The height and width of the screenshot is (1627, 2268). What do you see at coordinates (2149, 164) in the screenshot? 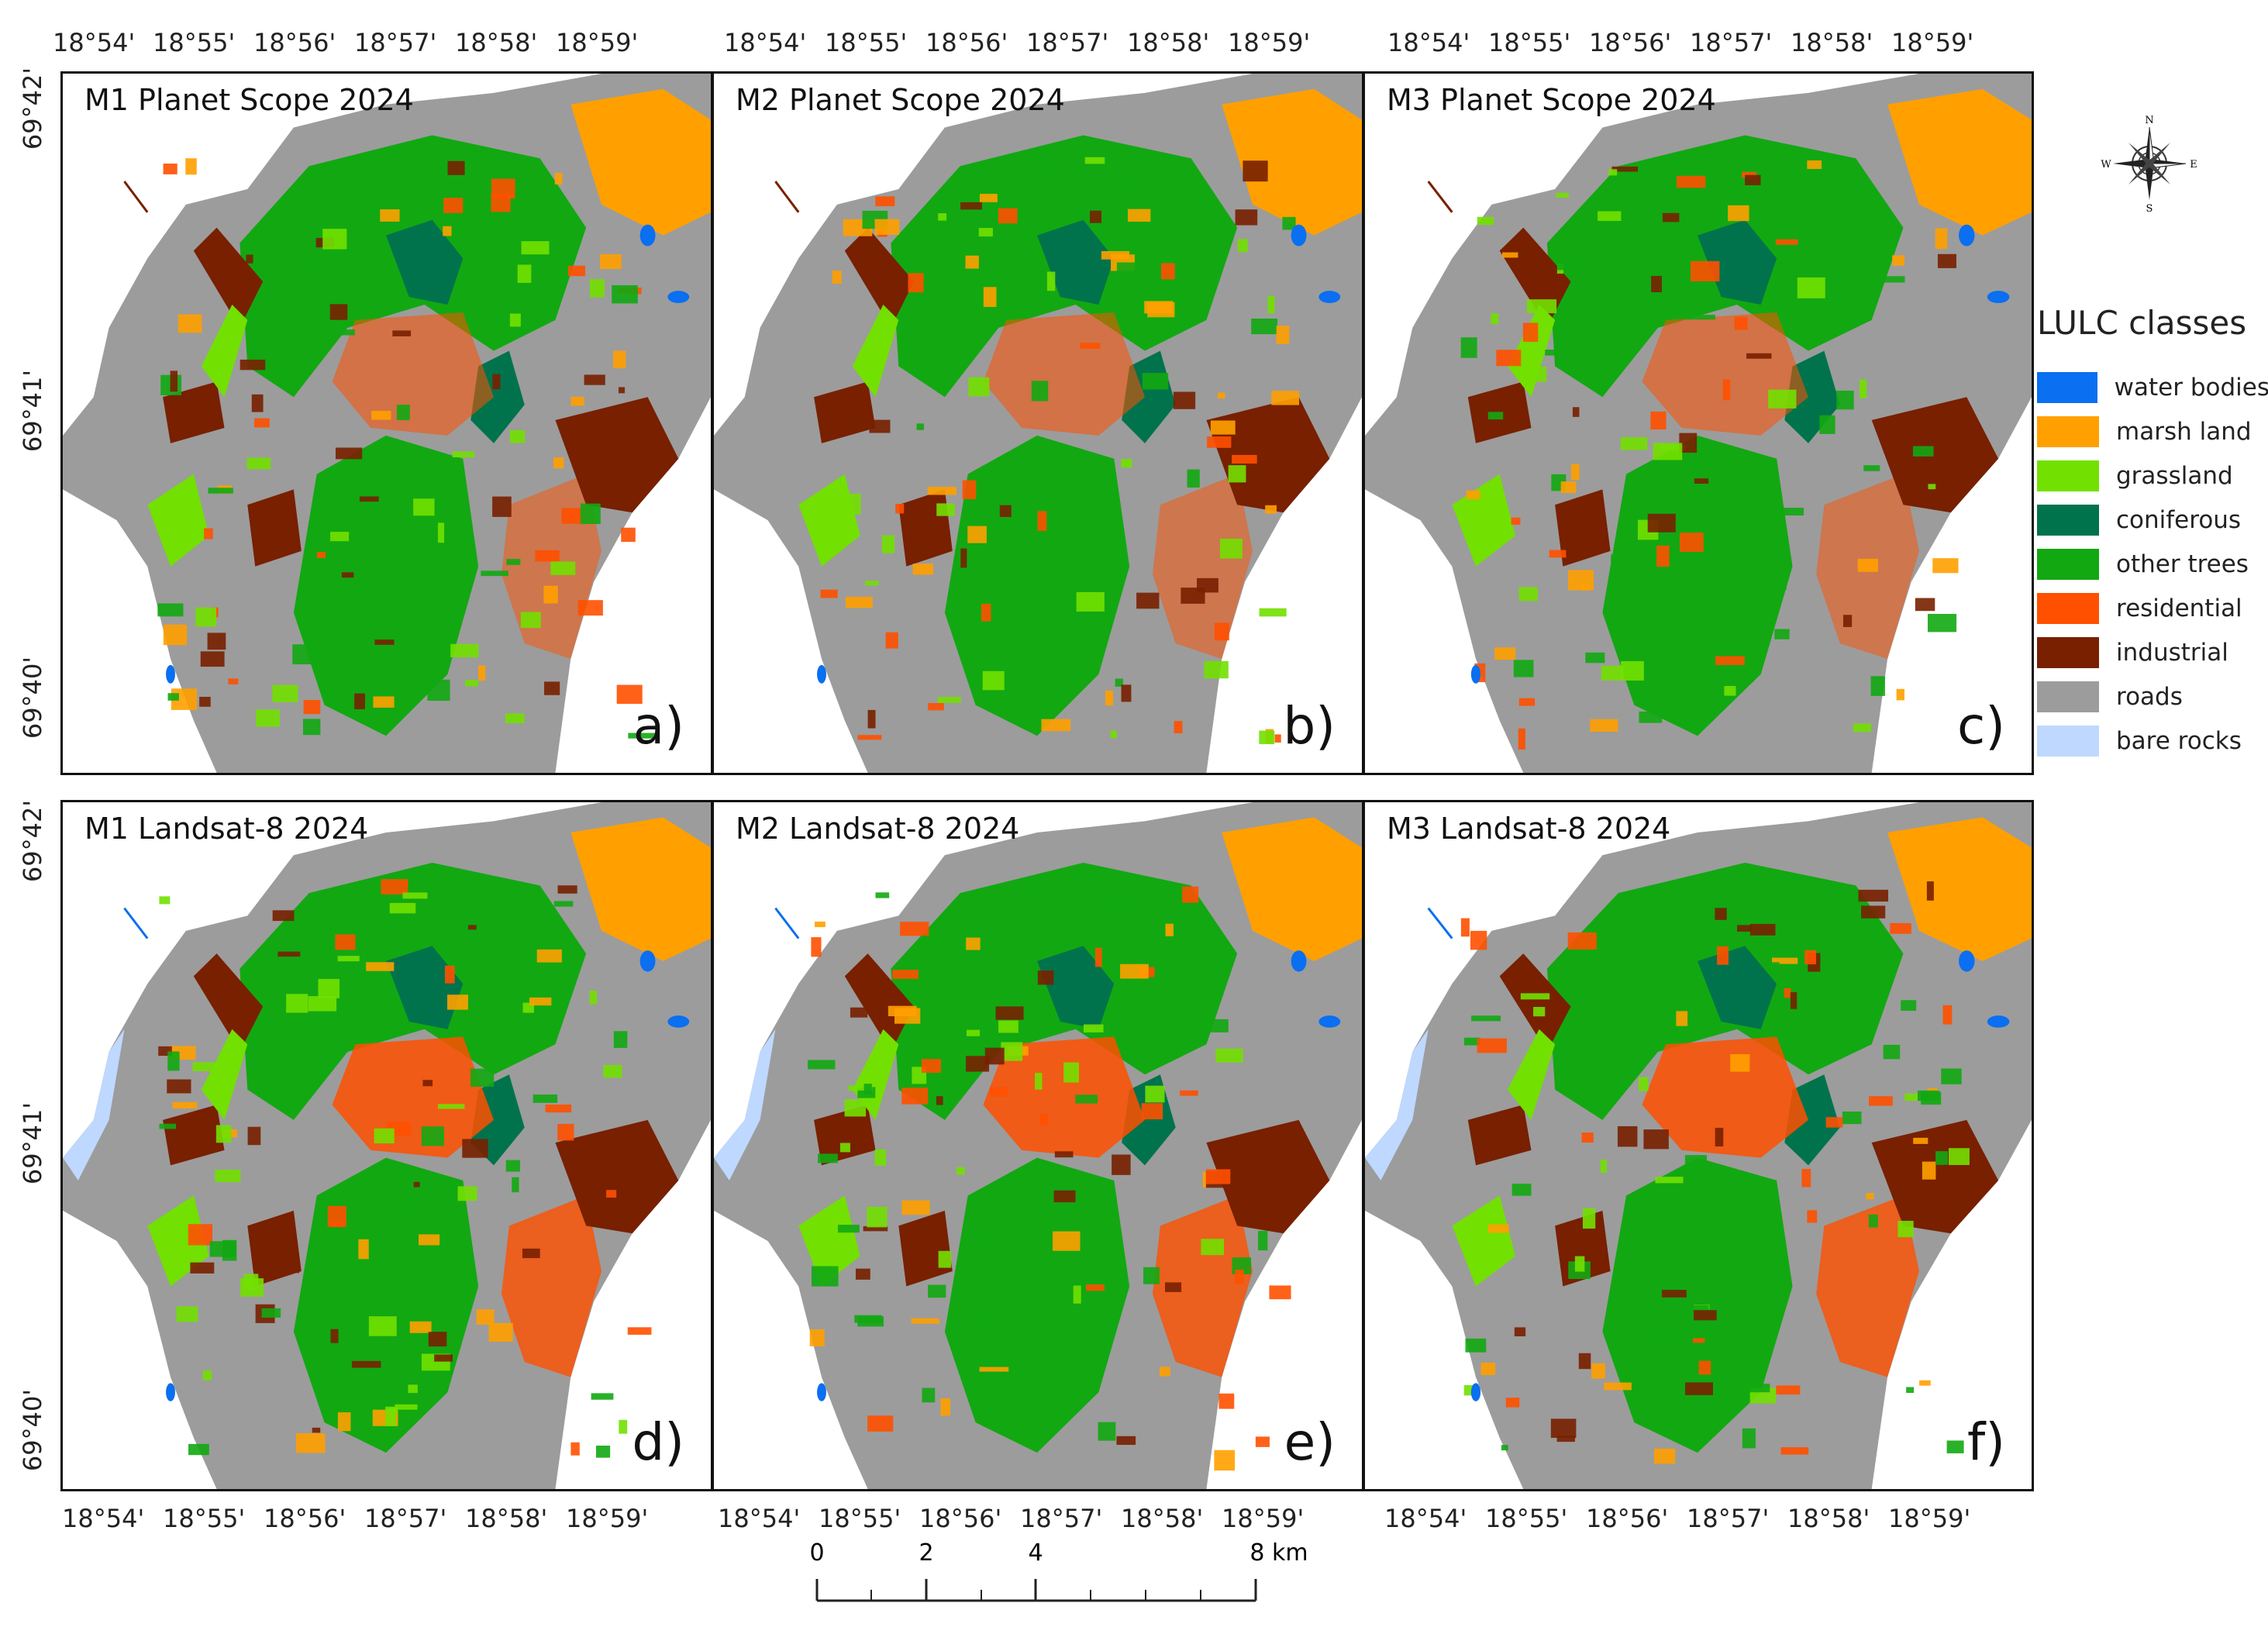
I see `compass-rose-icon: N S E W` at bounding box center [2149, 164].